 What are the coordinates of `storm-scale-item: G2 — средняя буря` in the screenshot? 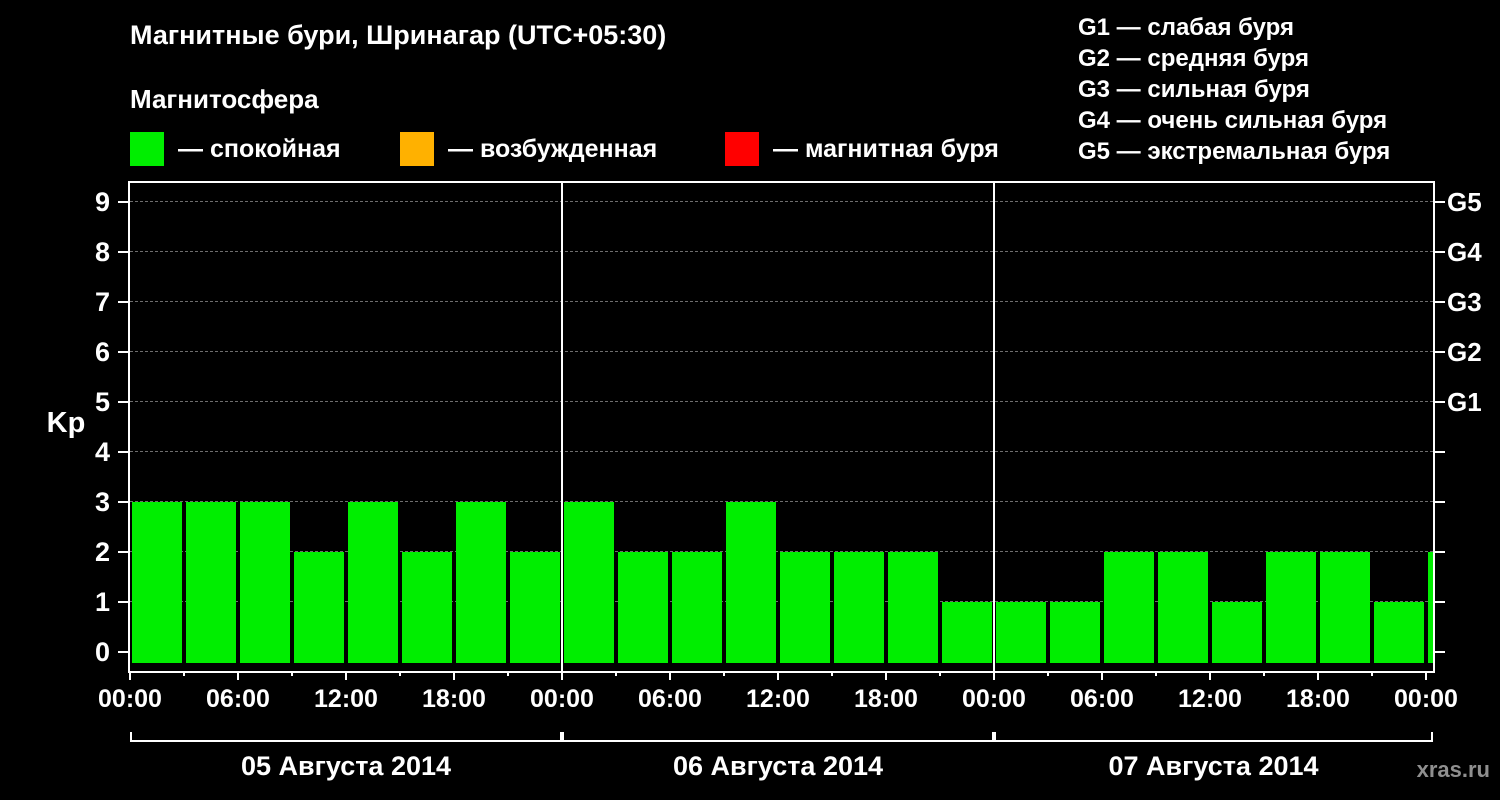 It's located at (1193, 58).